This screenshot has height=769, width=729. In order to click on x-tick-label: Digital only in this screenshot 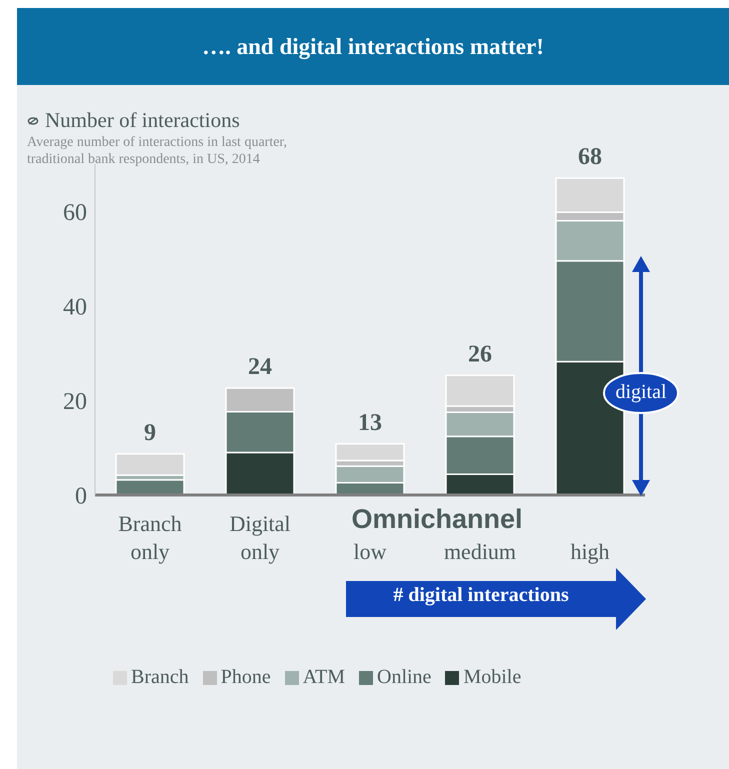, I will do `click(260, 537)`.